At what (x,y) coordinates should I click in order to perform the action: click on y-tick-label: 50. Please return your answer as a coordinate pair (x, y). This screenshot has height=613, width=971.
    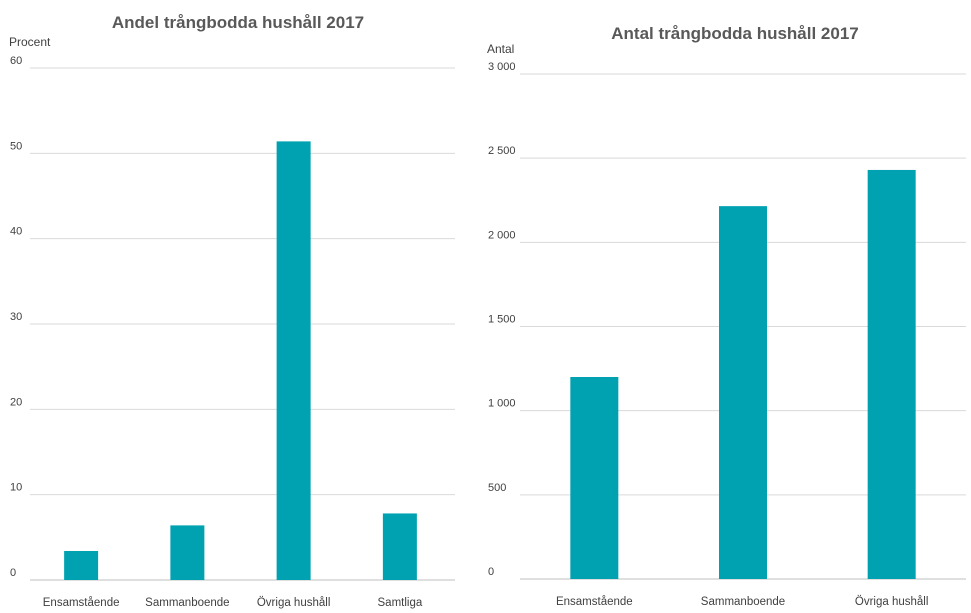
    Looking at the image, I should click on (16, 146).